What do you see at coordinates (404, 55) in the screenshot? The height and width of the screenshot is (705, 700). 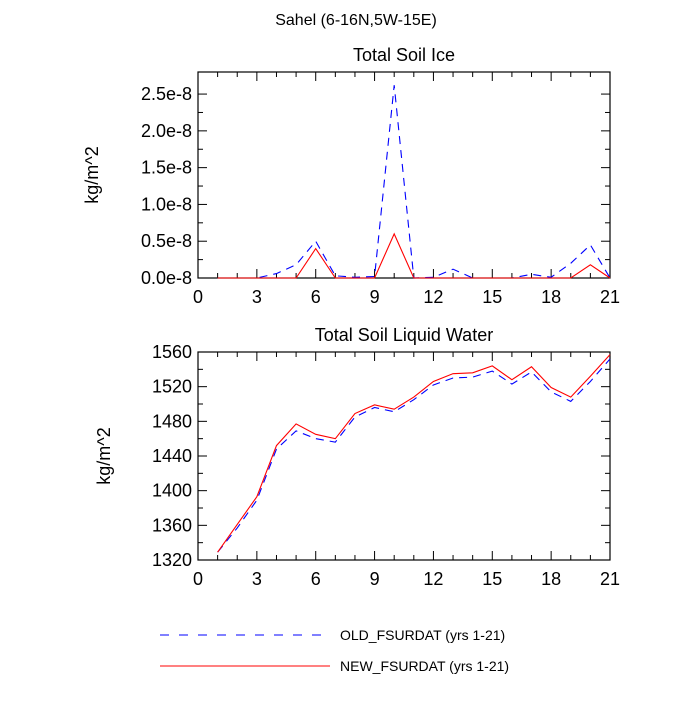 I see `panel-title: Total Soil Ice` at bounding box center [404, 55].